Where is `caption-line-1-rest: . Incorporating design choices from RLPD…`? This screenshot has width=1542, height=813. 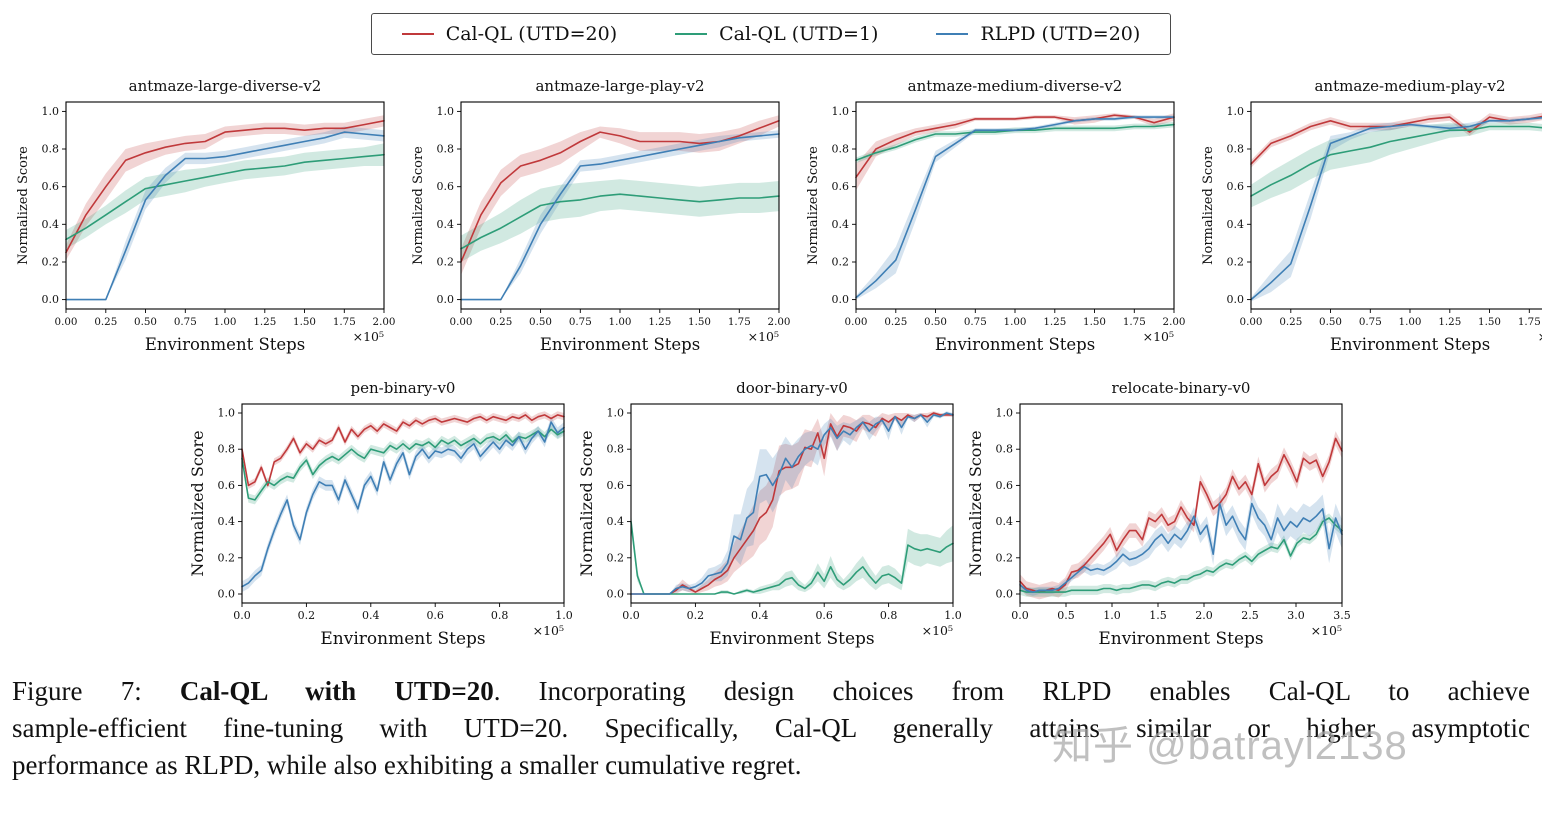 caption-line-1-rest: . Incorporating design choices from RLPD… is located at coordinates (1012, 691).